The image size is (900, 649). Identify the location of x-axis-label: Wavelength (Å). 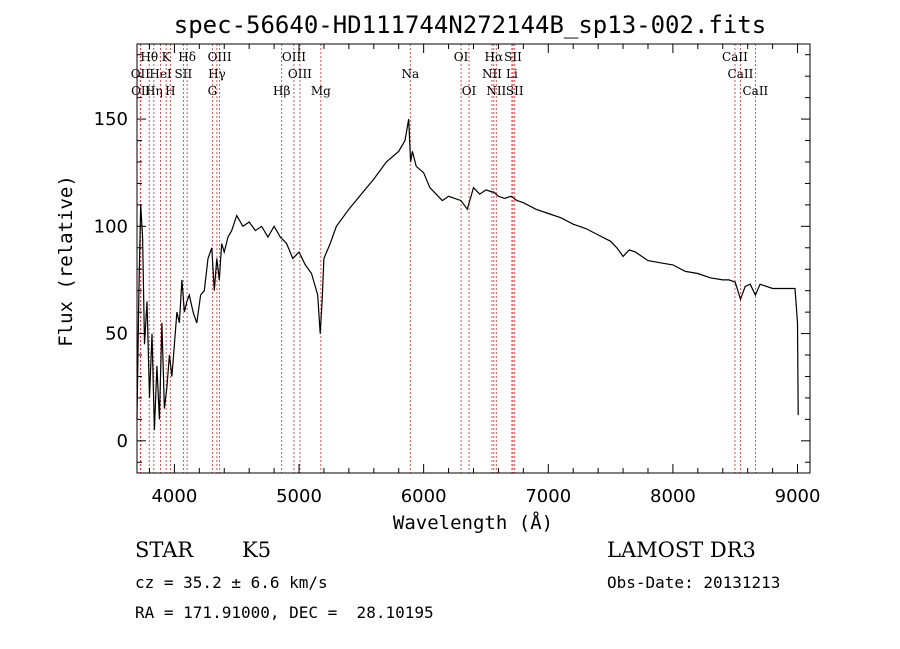
(473, 522).